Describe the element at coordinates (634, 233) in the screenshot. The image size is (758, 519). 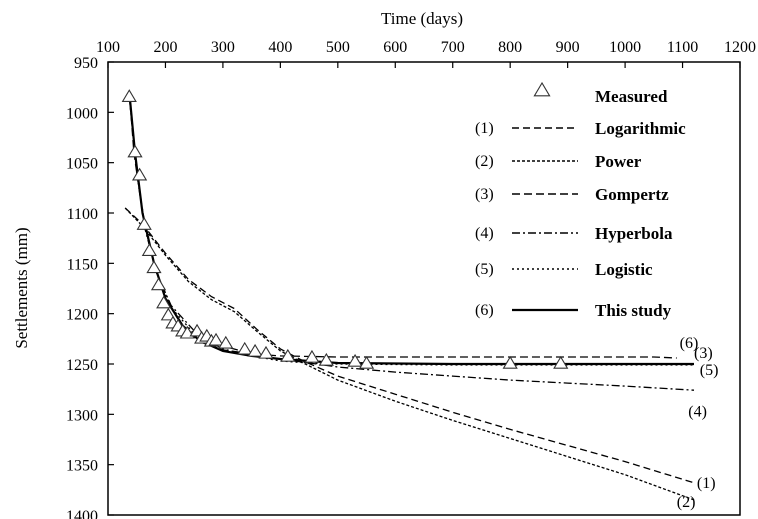
I see `legend-label: Hyperbola` at that location.